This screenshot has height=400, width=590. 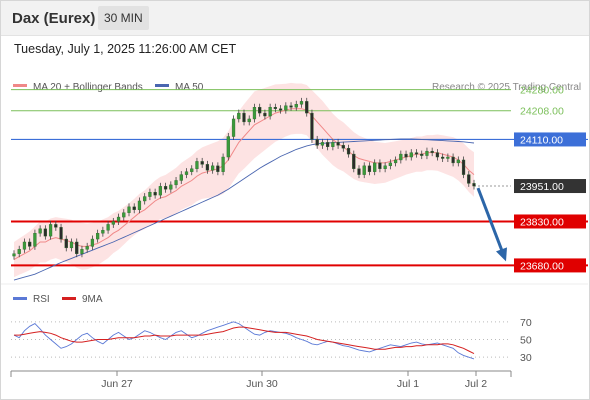 I want to click on legend-ma50-swatch, so click(x=162, y=85).